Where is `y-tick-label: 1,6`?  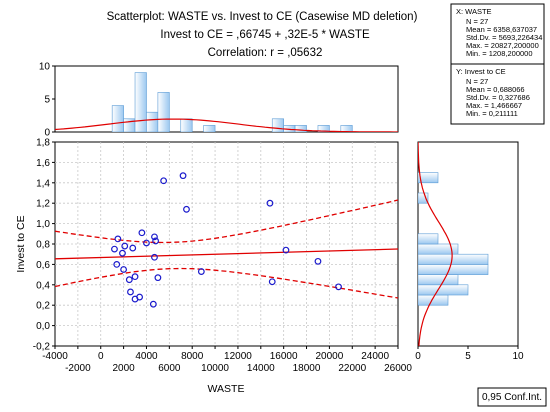
y-tick-label: 1,6 is located at coordinates (43, 163).